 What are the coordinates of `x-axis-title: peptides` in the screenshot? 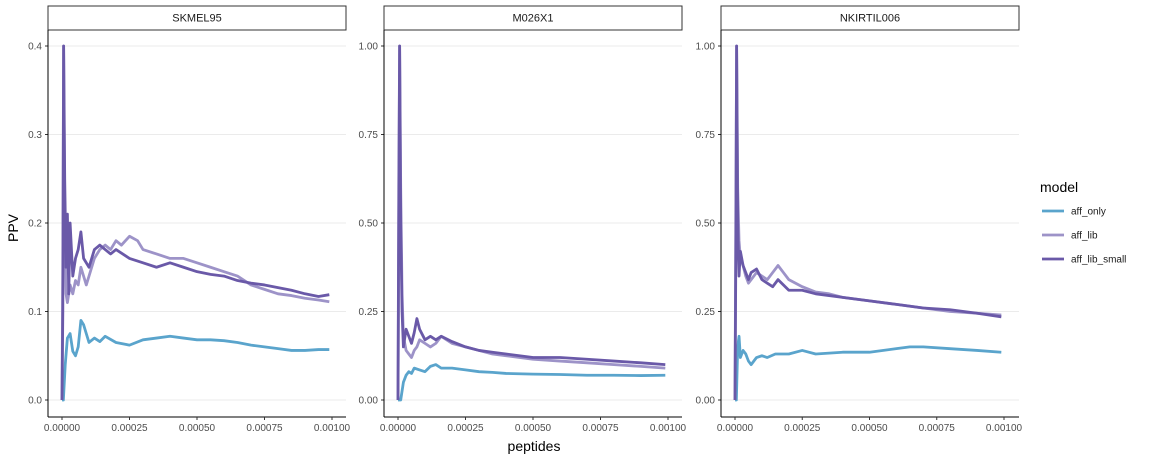 It's located at (534, 446).